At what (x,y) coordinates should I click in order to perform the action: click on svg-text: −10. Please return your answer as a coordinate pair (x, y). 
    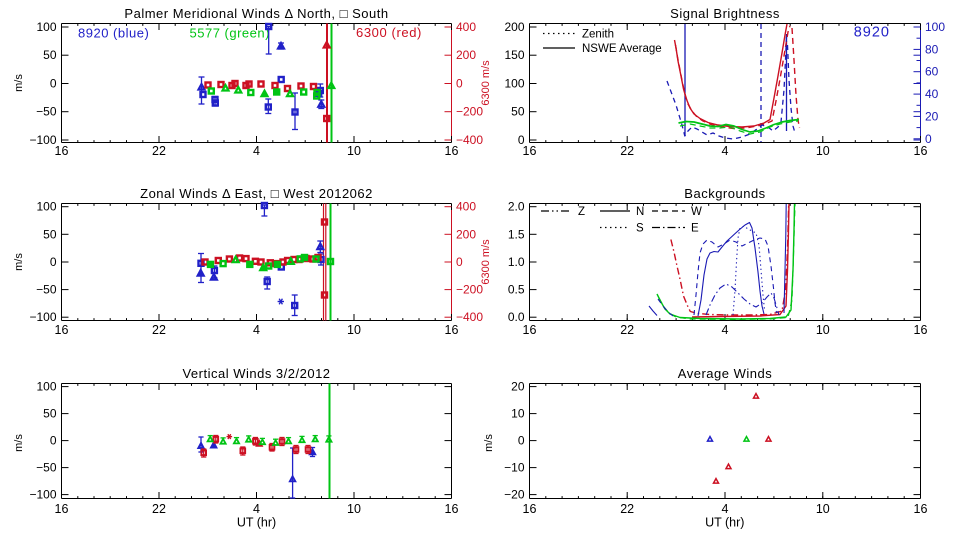
    Looking at the image, I should click on (514, 468).